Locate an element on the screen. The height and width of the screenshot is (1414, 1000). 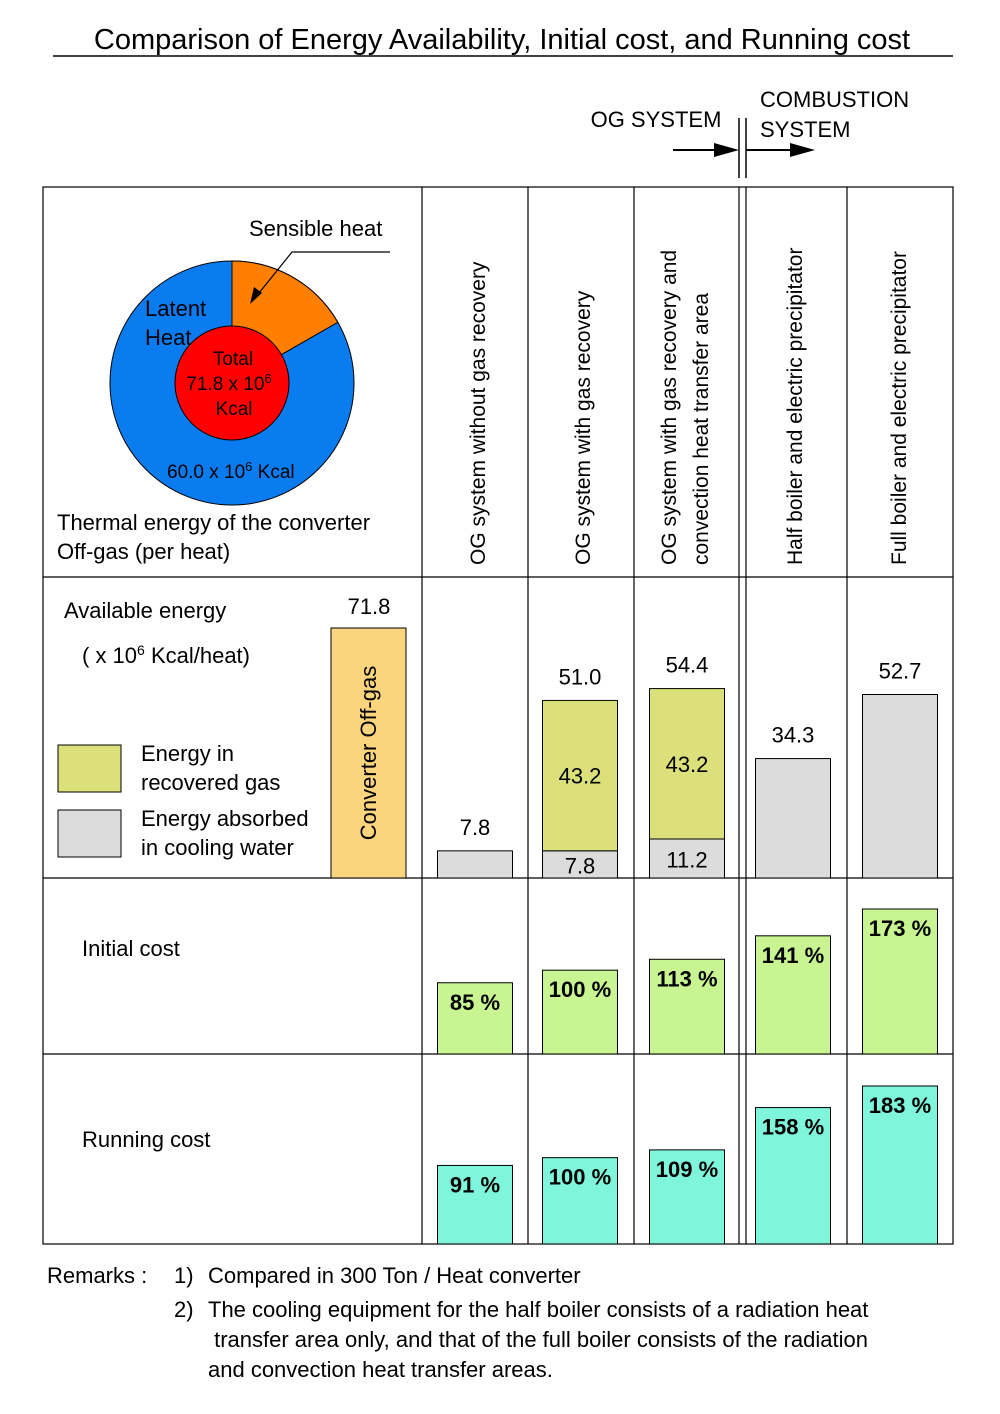
initial-cost-label-5: 173 % is located at coordinates (900, 928).